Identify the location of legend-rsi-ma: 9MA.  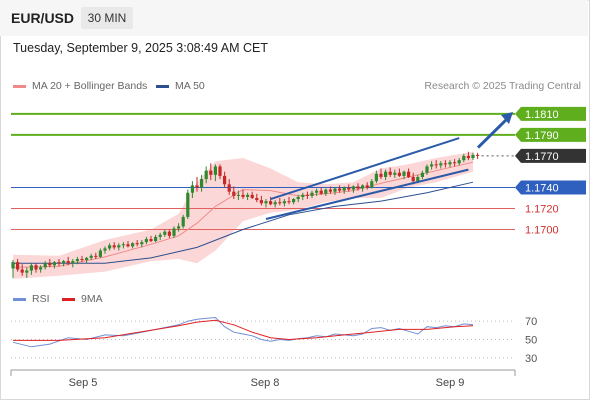
(82, 299).